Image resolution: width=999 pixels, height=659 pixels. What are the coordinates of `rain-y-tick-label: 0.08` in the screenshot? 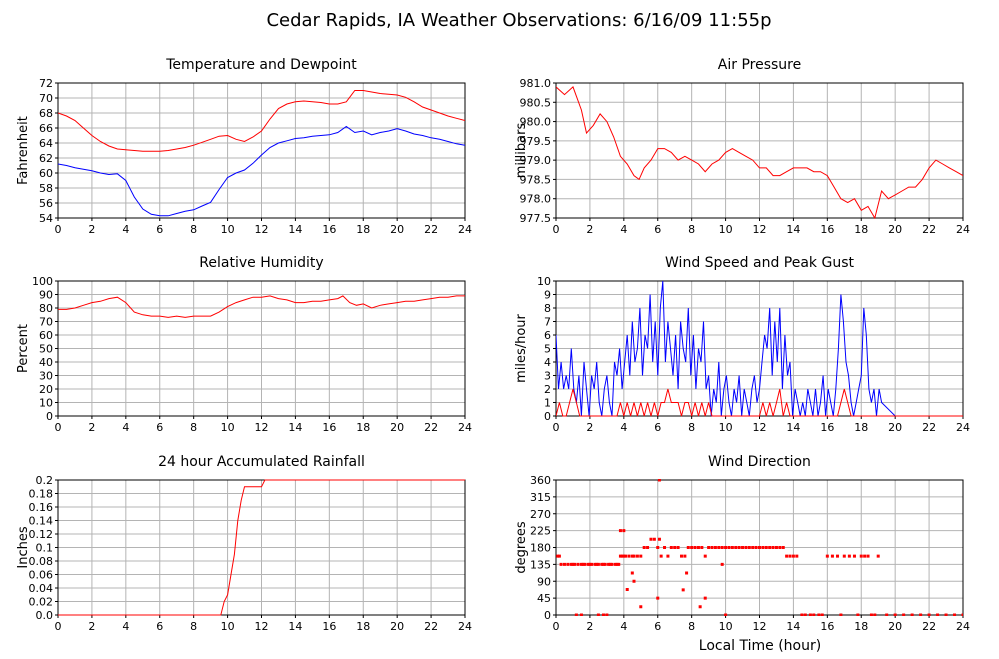 It's located at (41, 561).